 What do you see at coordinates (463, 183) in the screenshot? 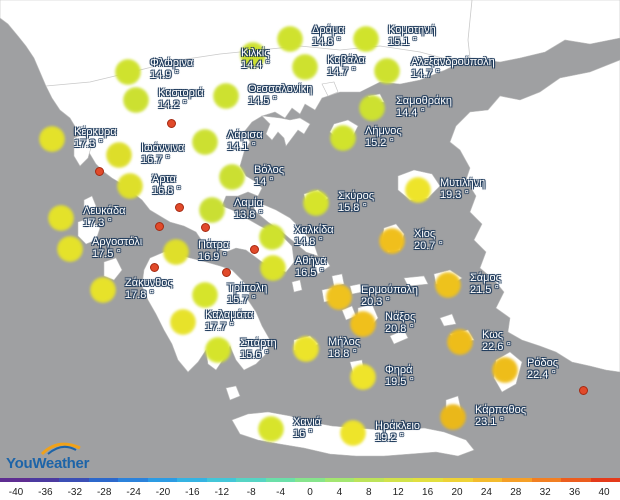
I see `city-name: Μυτιλήνη` at bounding box center [463, 183].